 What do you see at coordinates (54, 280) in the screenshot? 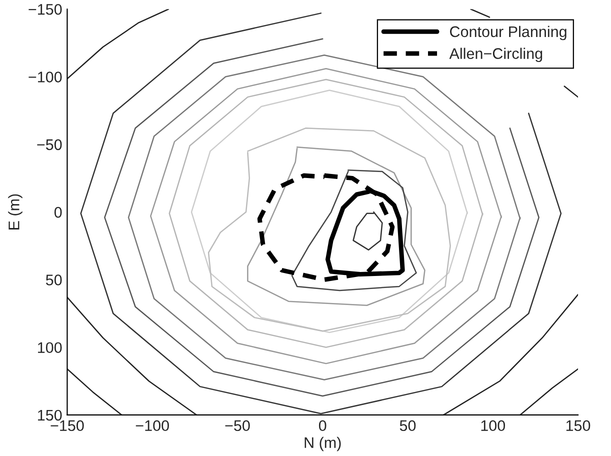
I see `y-tick-label: 50` at bounding box center [54, 280].